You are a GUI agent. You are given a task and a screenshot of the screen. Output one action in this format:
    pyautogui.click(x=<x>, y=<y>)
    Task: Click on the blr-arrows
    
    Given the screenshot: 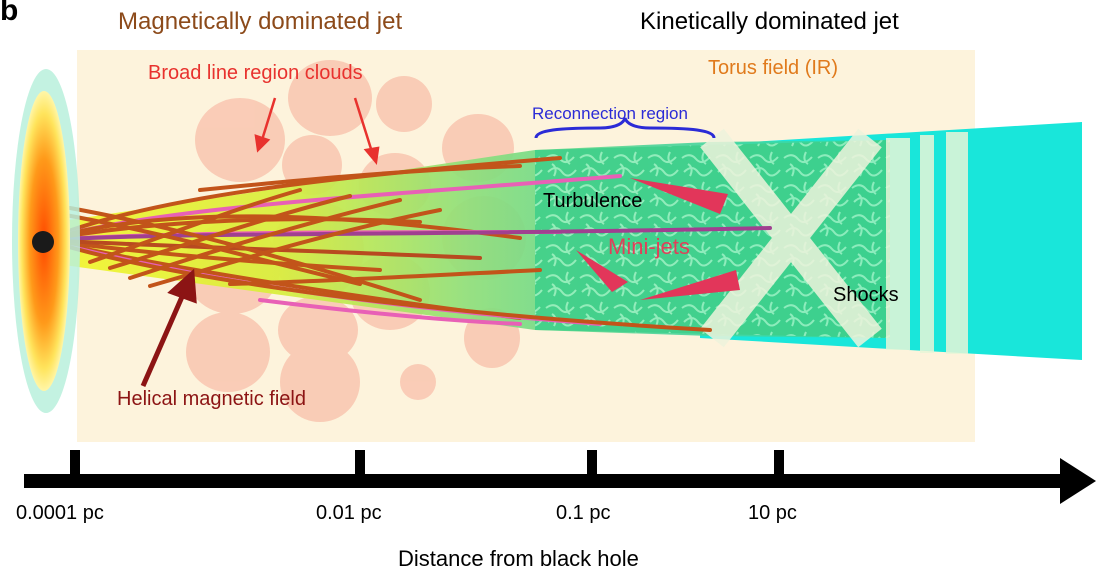 What is the action you would take?
    pyautogui.click(x=317, y=131)
    